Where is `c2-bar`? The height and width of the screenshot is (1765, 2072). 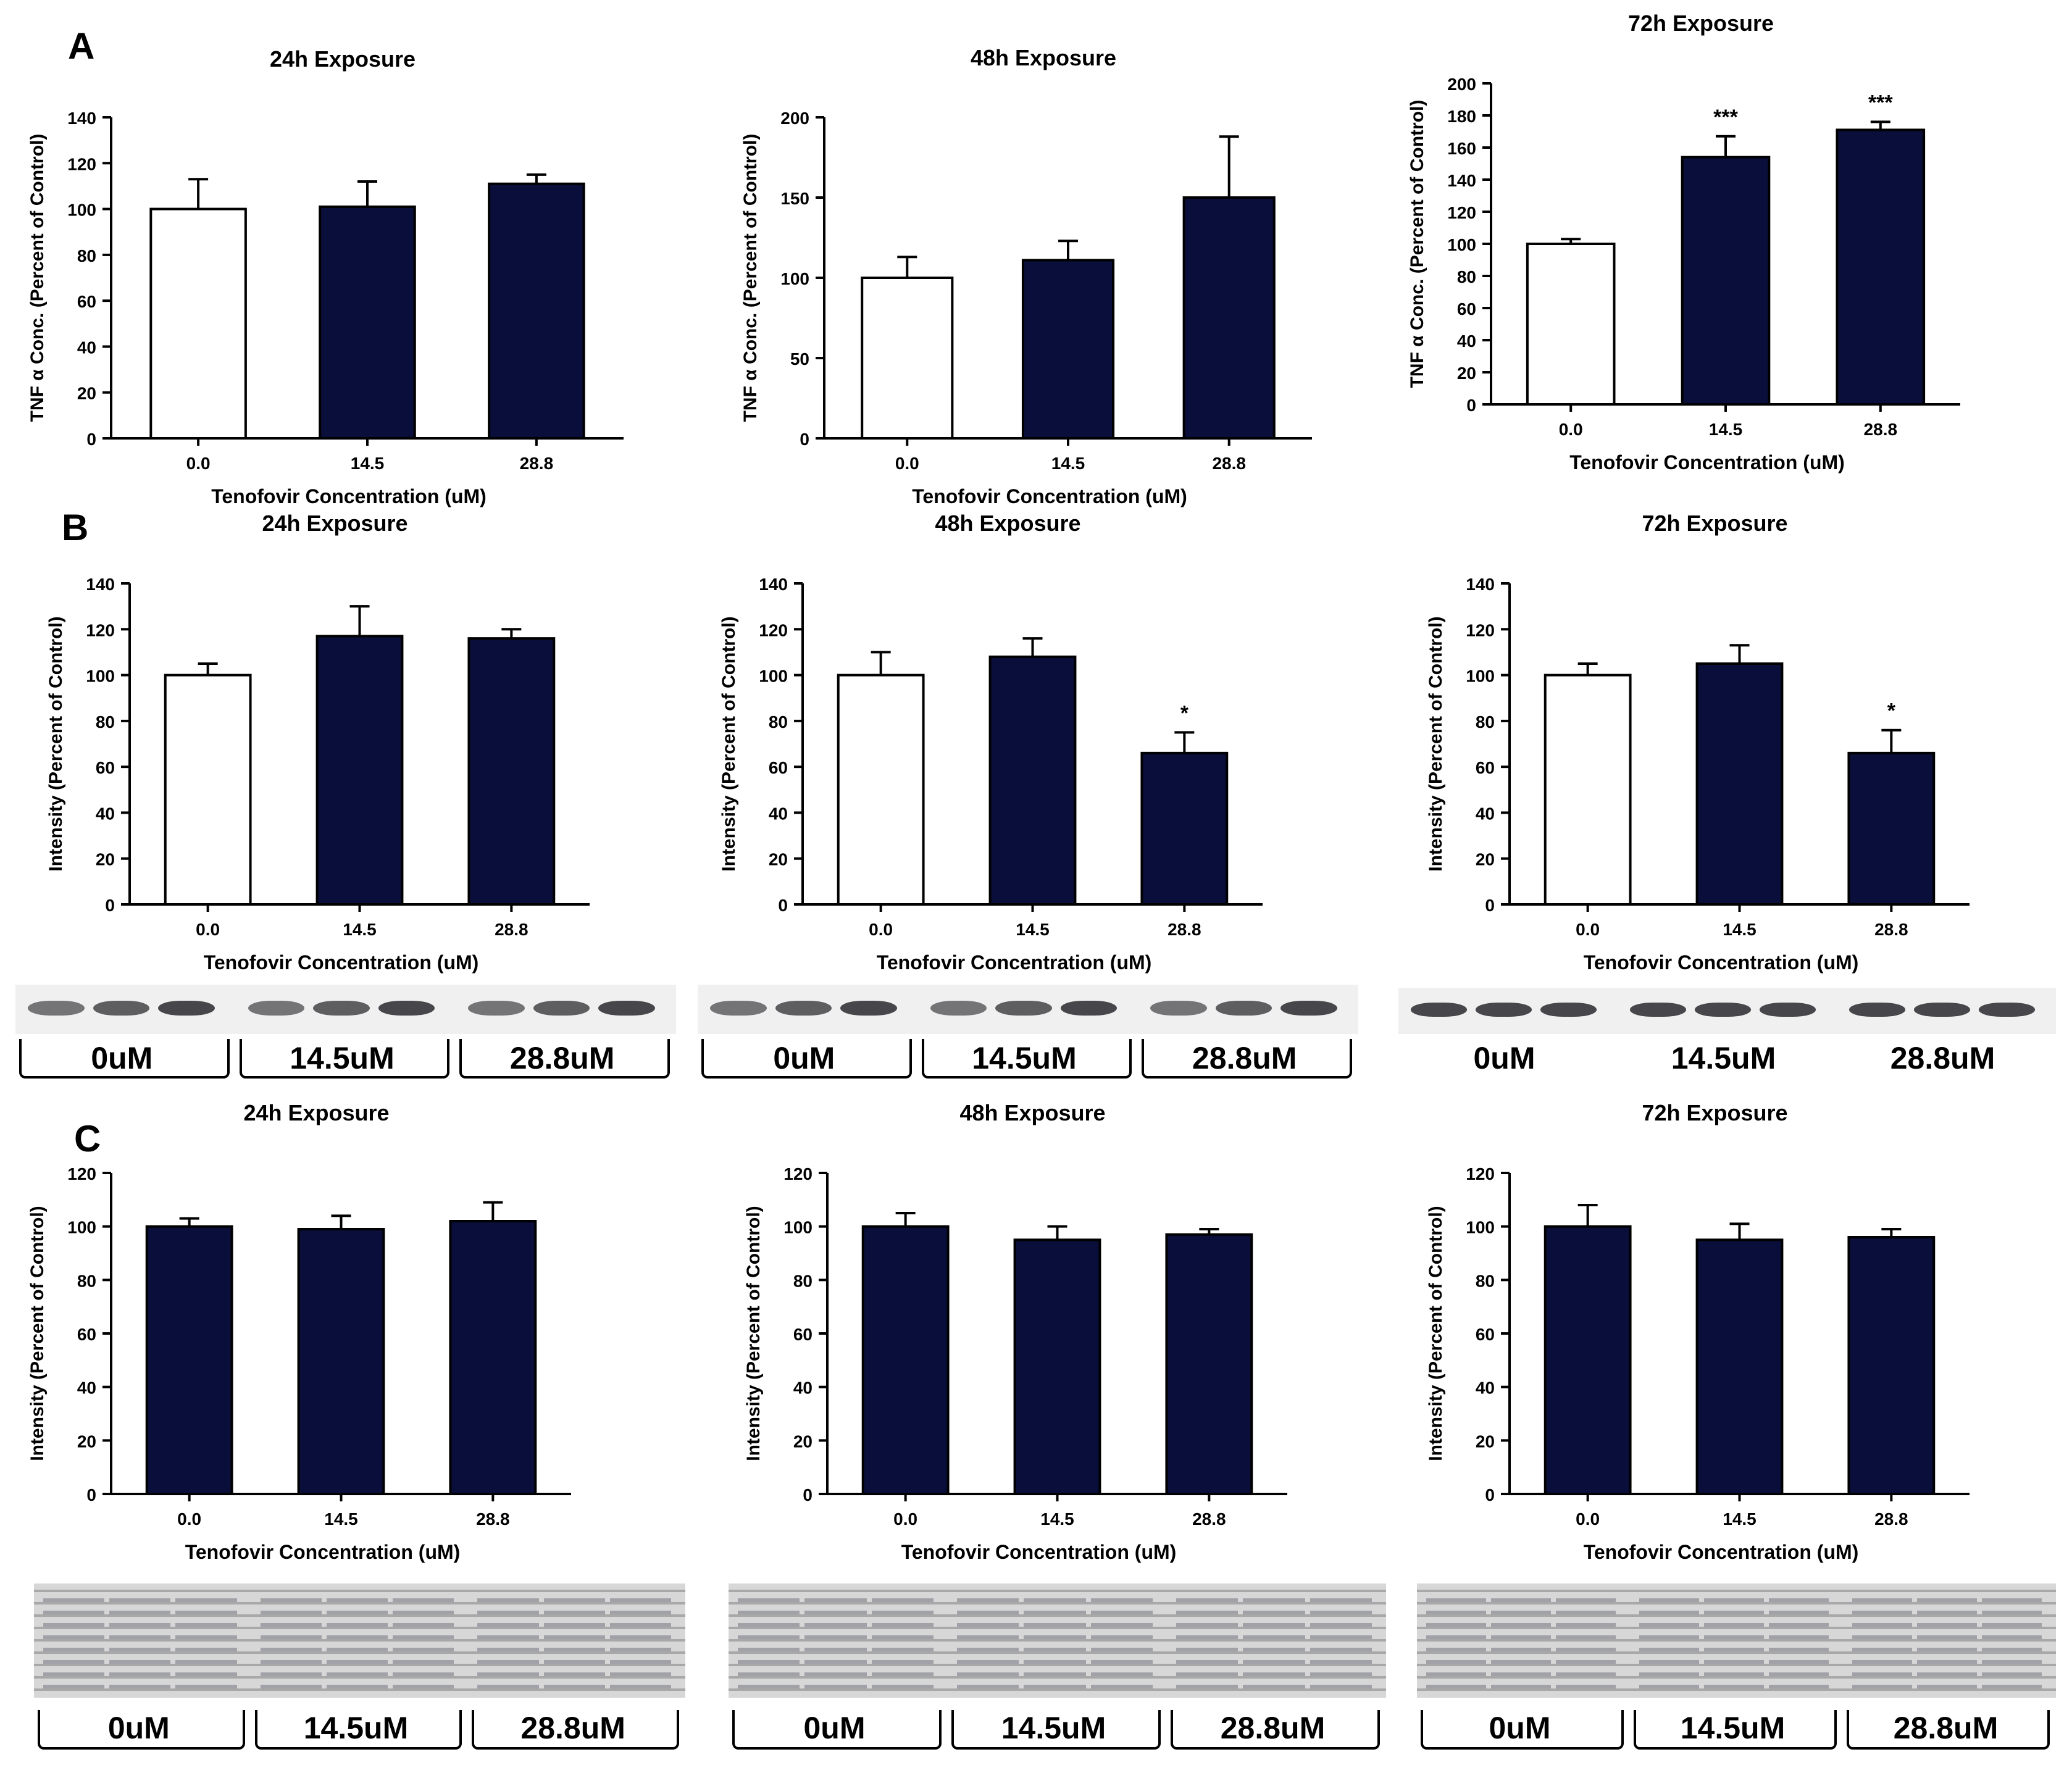 c2-bar is located at coordinates (1057, 1367).